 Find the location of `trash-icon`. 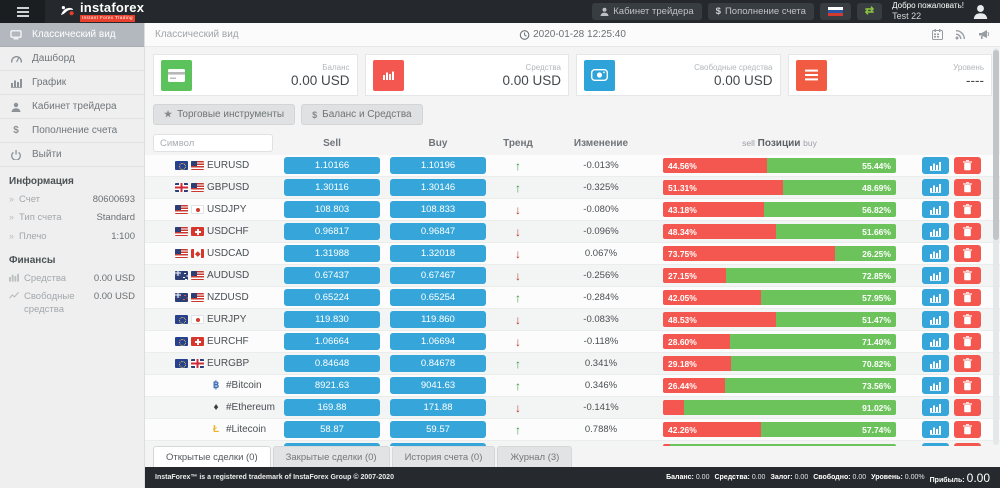

trash-icon is located at coordinates (967, 297).